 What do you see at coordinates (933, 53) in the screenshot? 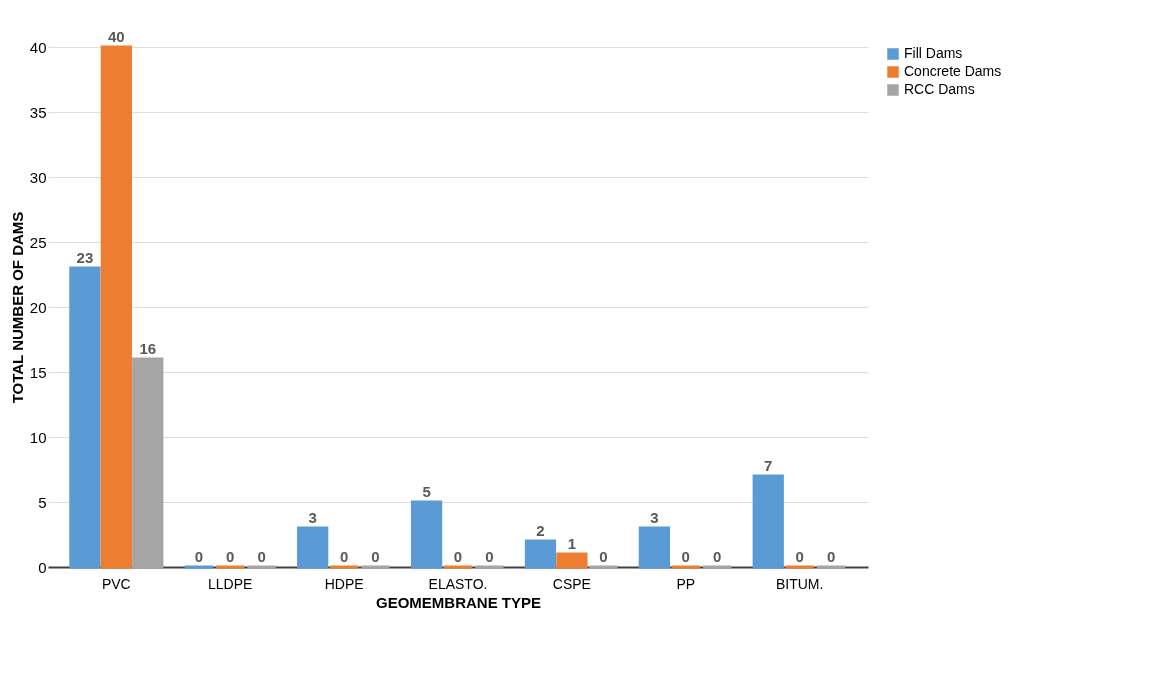
I see `legend-label: Fill Dams` at bounding box center [933, 53].